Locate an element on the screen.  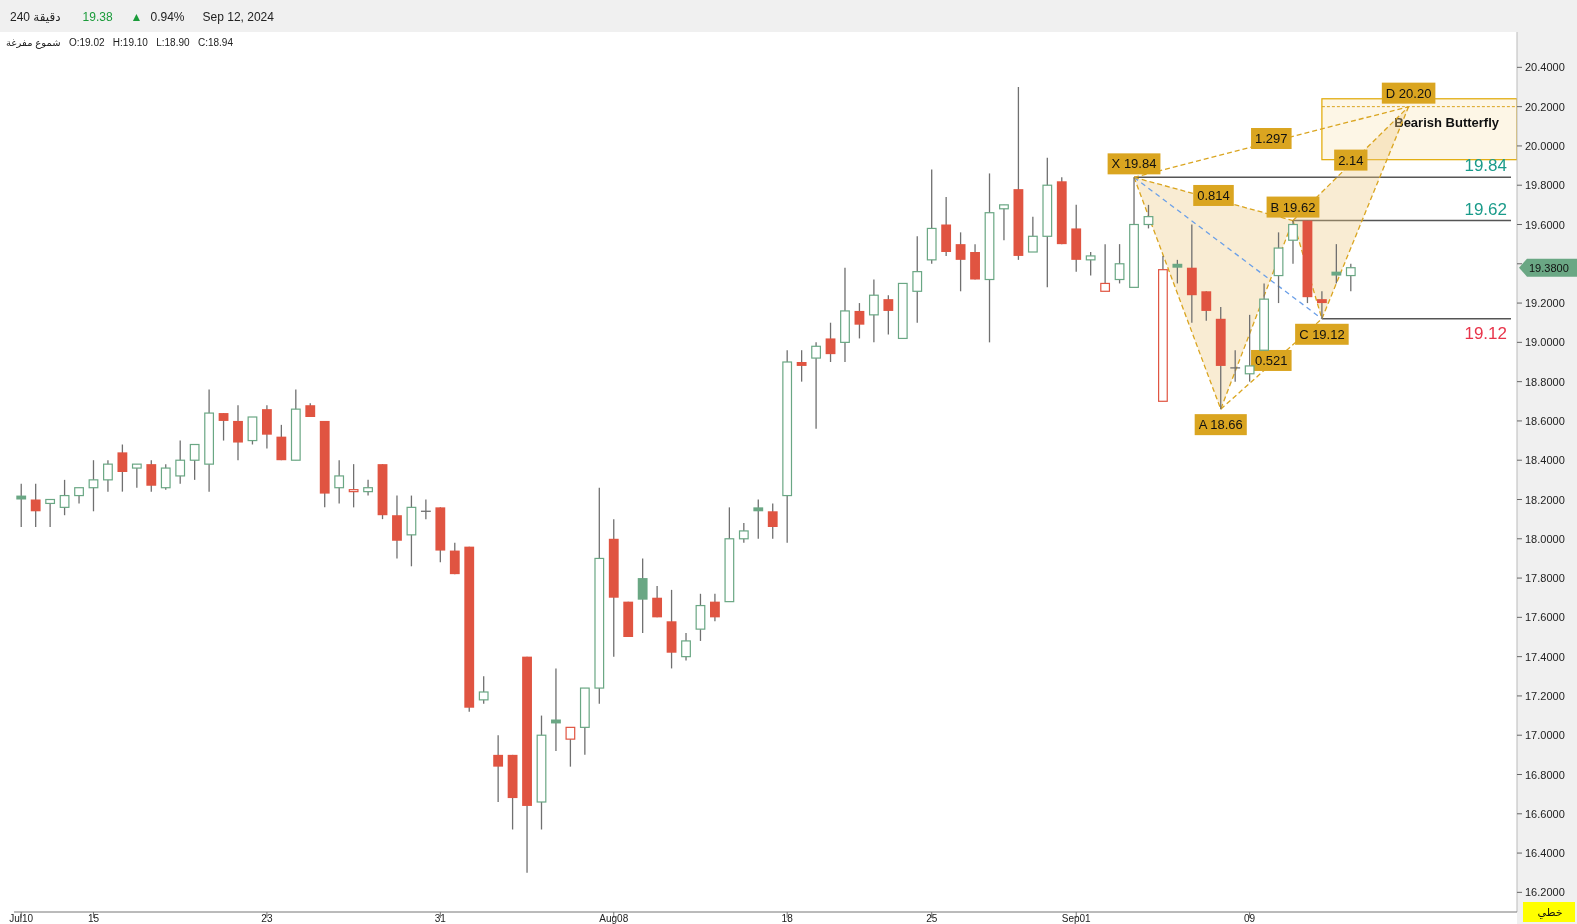
y-tick-label: 16.6000 is located at coordinates (1545, 813).